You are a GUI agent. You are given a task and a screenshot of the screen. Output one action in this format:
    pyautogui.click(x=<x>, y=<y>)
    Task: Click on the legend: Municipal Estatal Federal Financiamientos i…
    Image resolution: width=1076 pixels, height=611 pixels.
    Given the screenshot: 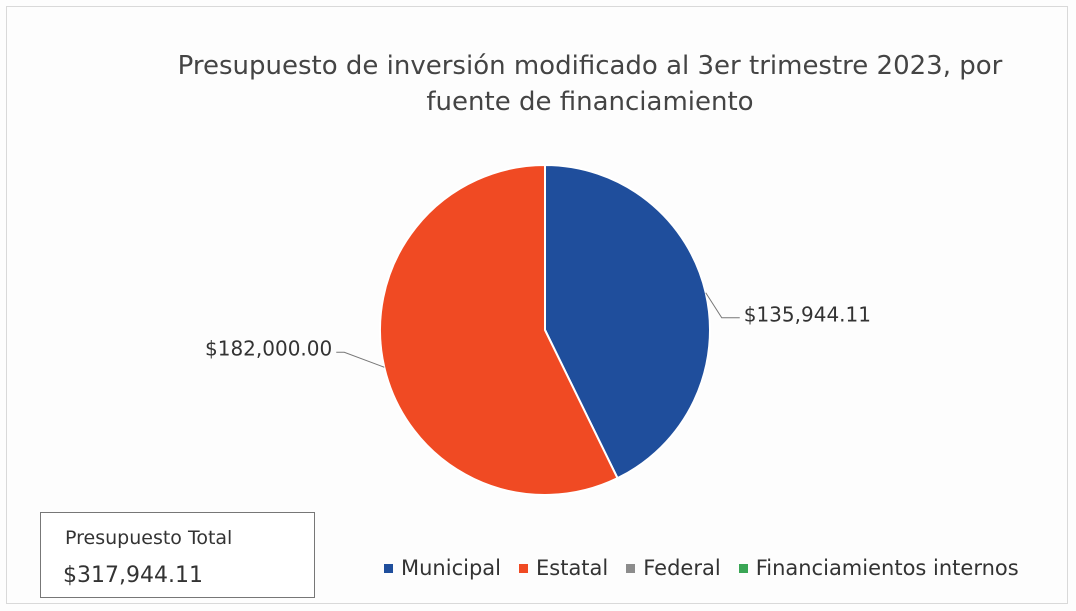 What is the action you would take?
    pyautogui.click(x=701, y=568)
    